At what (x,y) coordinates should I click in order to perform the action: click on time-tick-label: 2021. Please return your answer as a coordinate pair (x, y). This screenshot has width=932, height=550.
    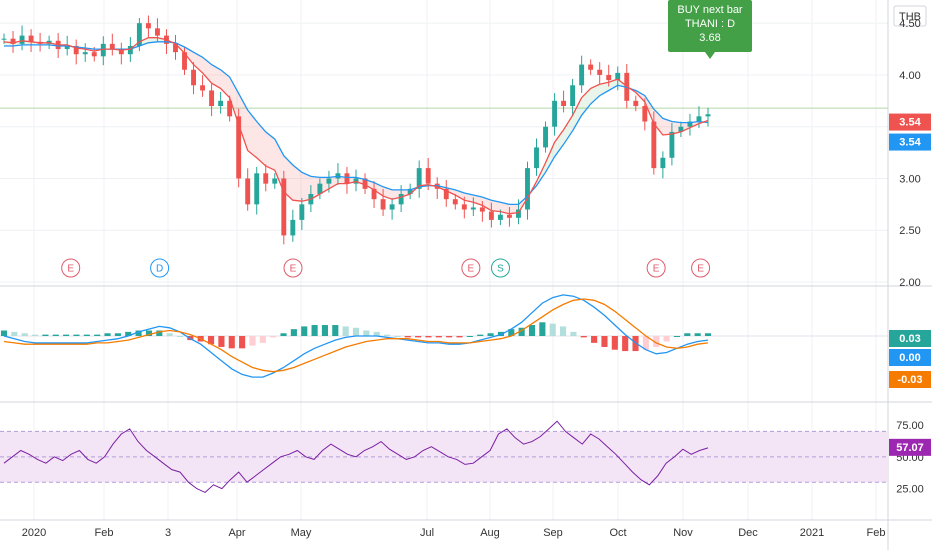
    Looking at the image, I should click on (812, 533).